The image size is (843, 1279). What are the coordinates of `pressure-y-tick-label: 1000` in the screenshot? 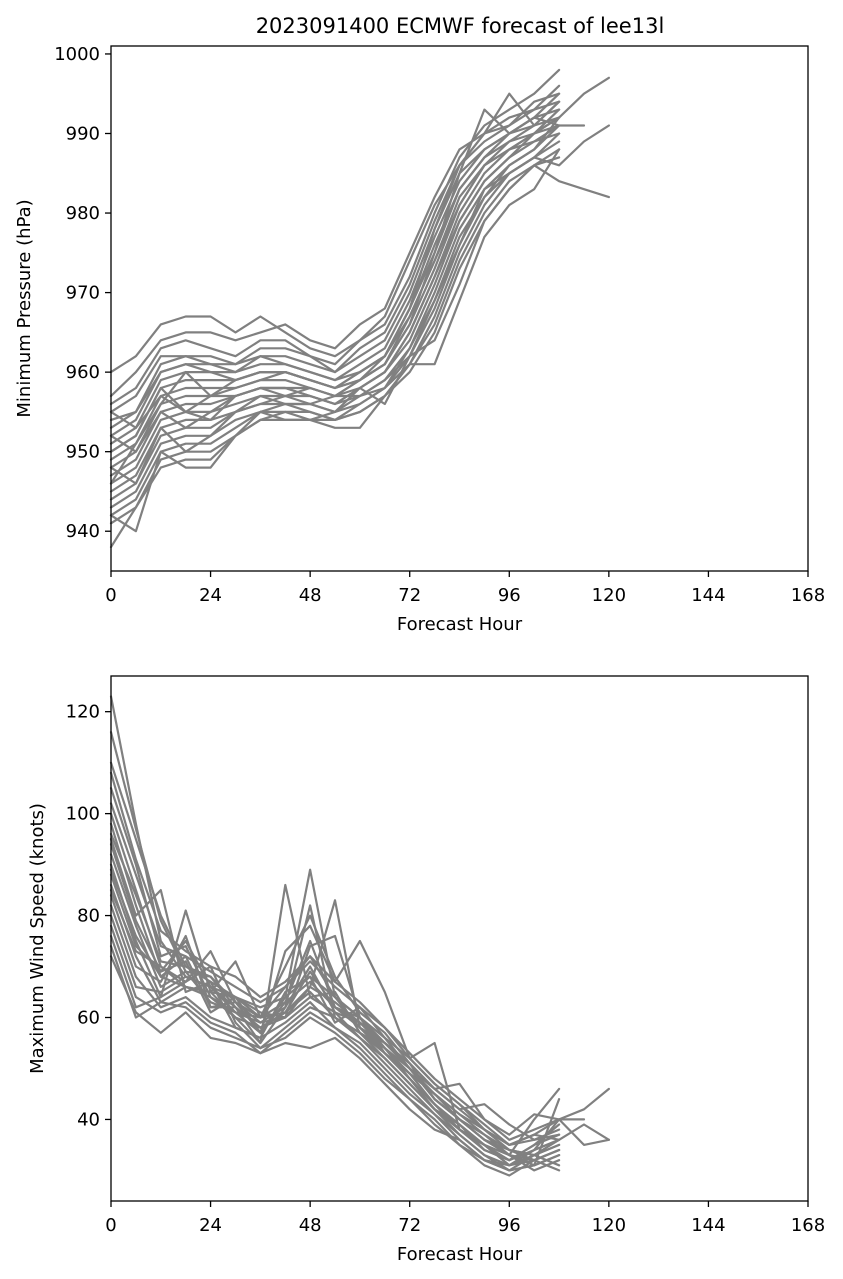 It's located at (77, 54).